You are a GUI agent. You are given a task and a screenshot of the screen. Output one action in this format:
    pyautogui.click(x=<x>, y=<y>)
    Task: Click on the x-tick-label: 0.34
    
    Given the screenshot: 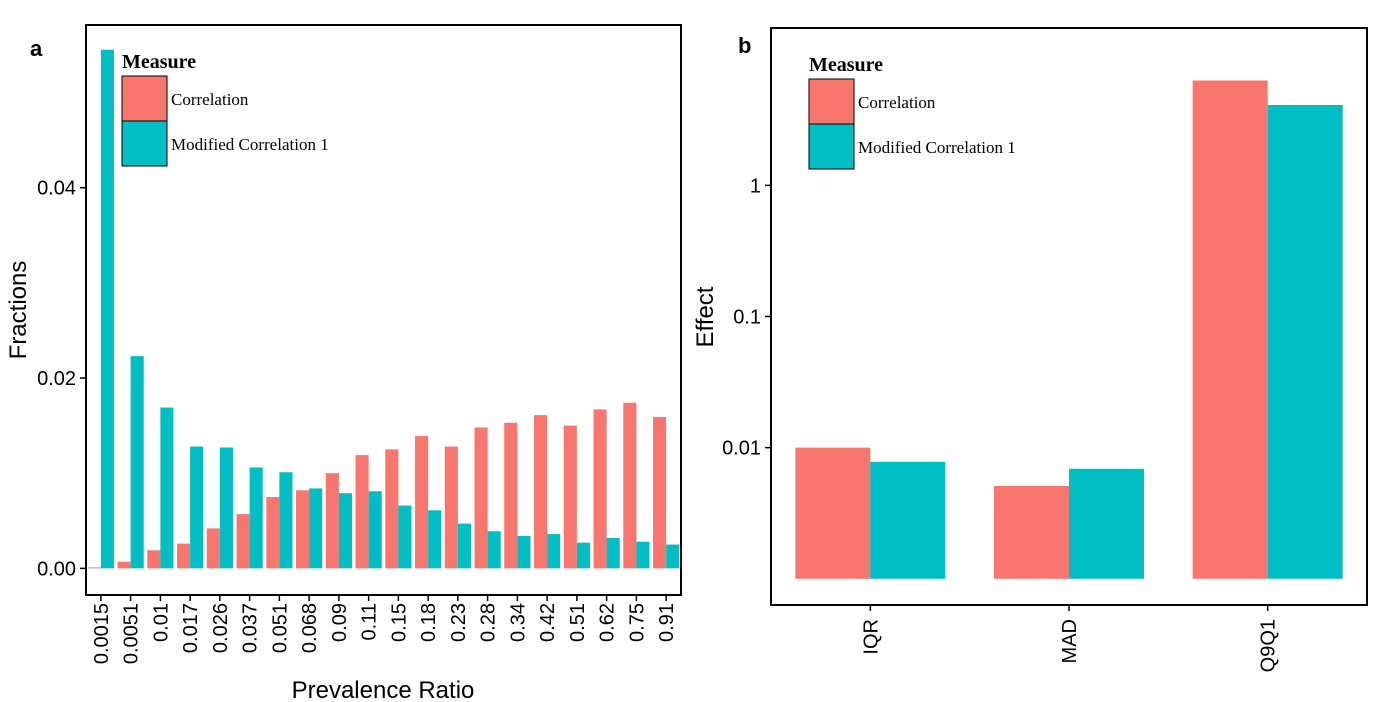 What is the action you would take?
    pyautogui.click(x=518, y=622)
    